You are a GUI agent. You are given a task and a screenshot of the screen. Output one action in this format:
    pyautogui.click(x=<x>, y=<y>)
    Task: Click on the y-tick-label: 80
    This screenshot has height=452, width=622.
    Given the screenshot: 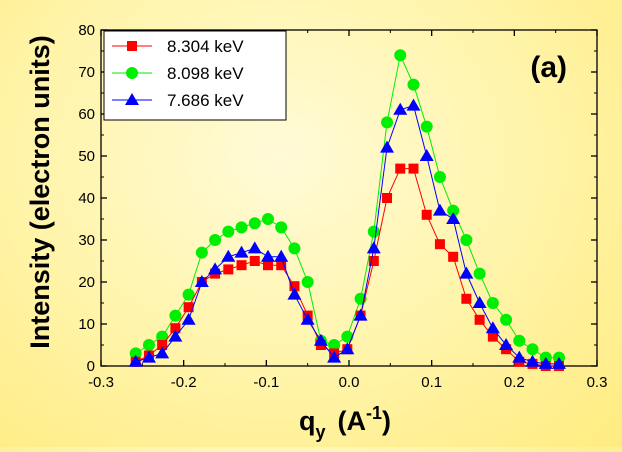 What is the action you would take?
    pyautogui.click(x=86, y=30)
    